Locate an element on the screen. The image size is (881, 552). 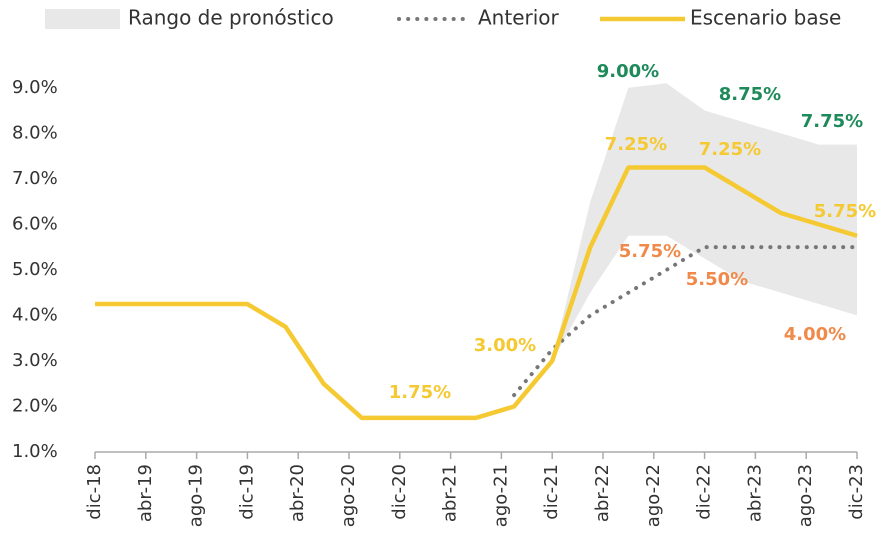
y-tick-label: 5.0% is located at coordinates (35, 269).